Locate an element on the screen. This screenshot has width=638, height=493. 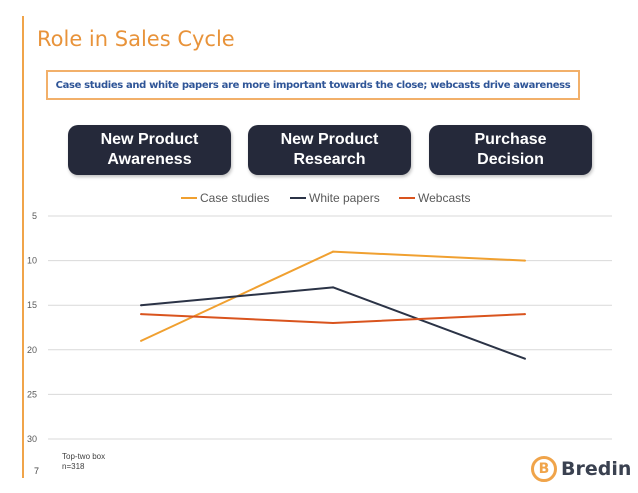
stage-purchase: Purchase Decision is located at coordinates (510, 150).